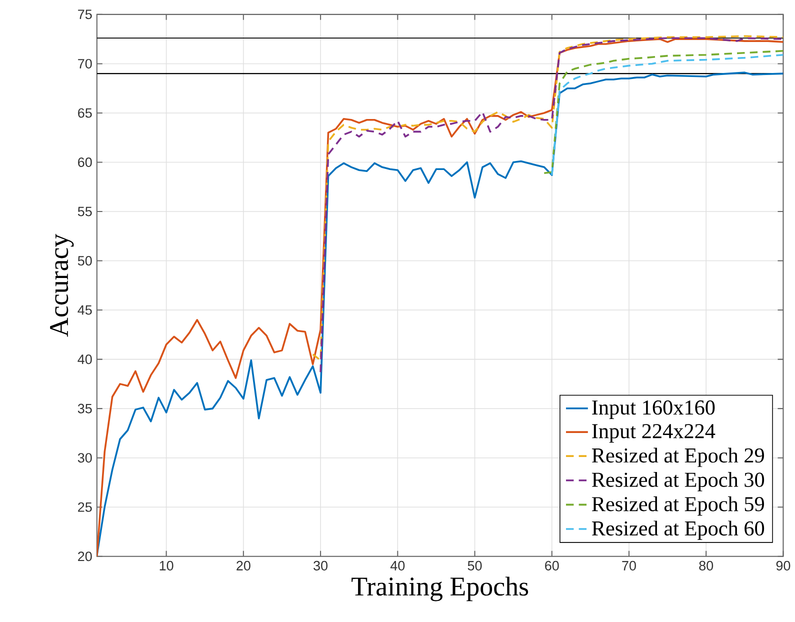 The width and height of the screenshot is (795, 622). I want to click on x-tick-label: 70, so click(629, 565).